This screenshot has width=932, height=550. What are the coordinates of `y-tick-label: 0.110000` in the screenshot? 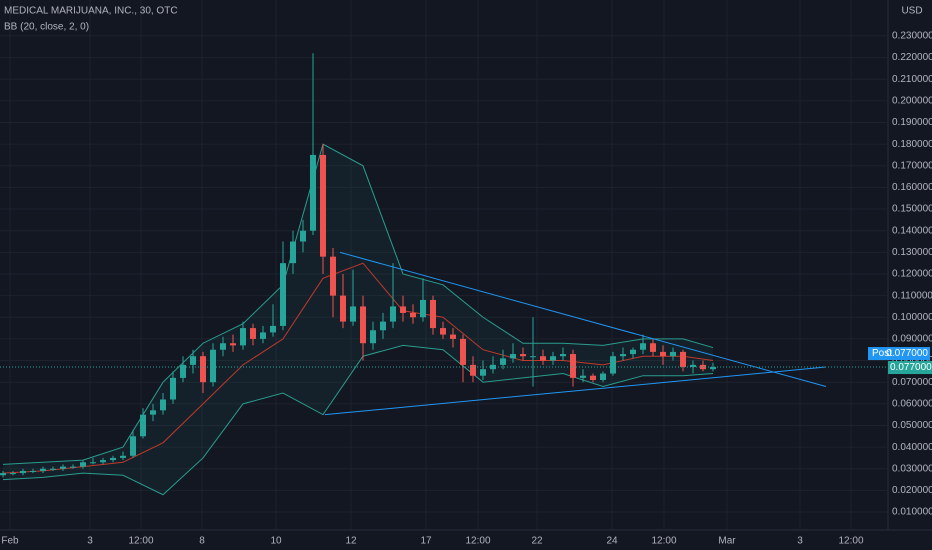 It's located at (912, 295).